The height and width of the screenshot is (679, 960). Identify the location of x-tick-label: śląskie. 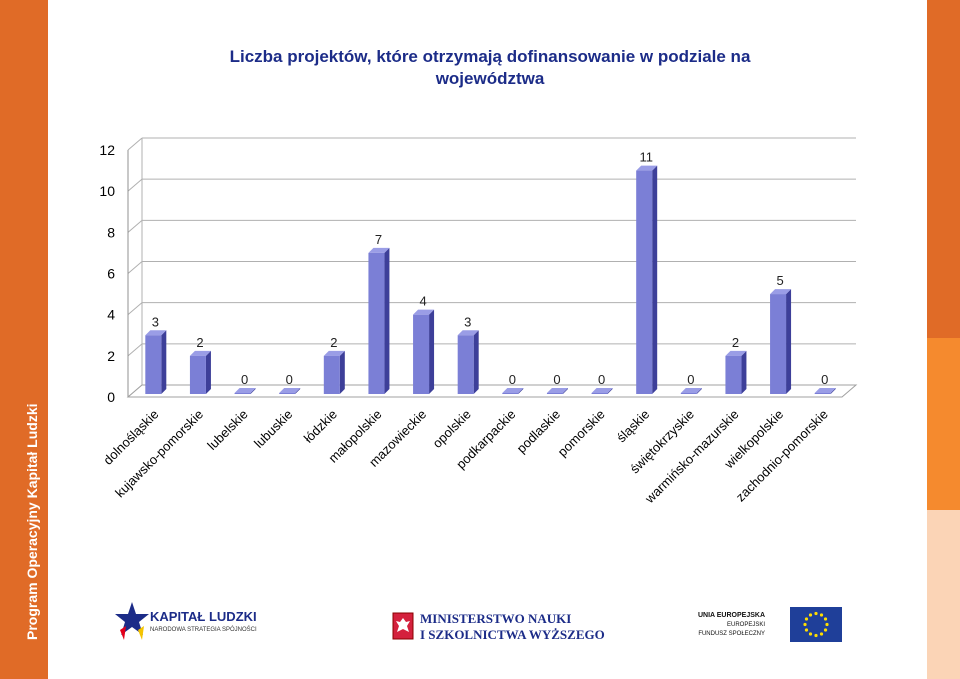
(633, 426).